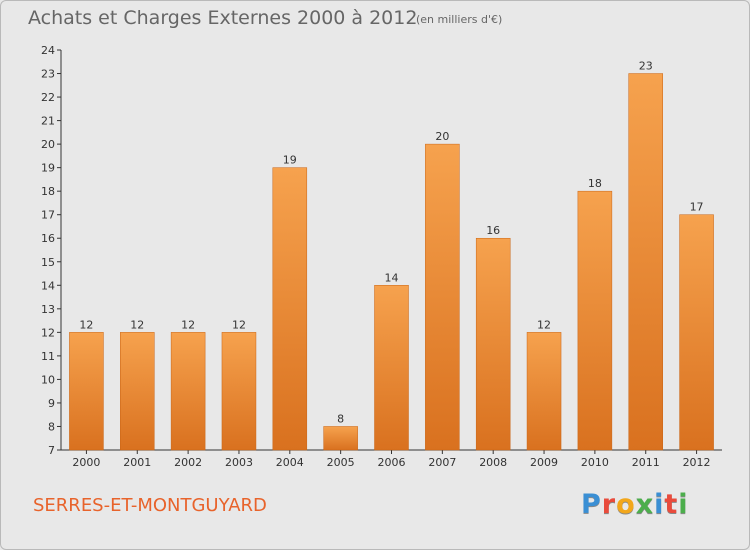 This screenshot has height=550, width=750. Describe the element at coordinates (340, 418) in the screenshot. I see `bar-value-label: 8` at that location.